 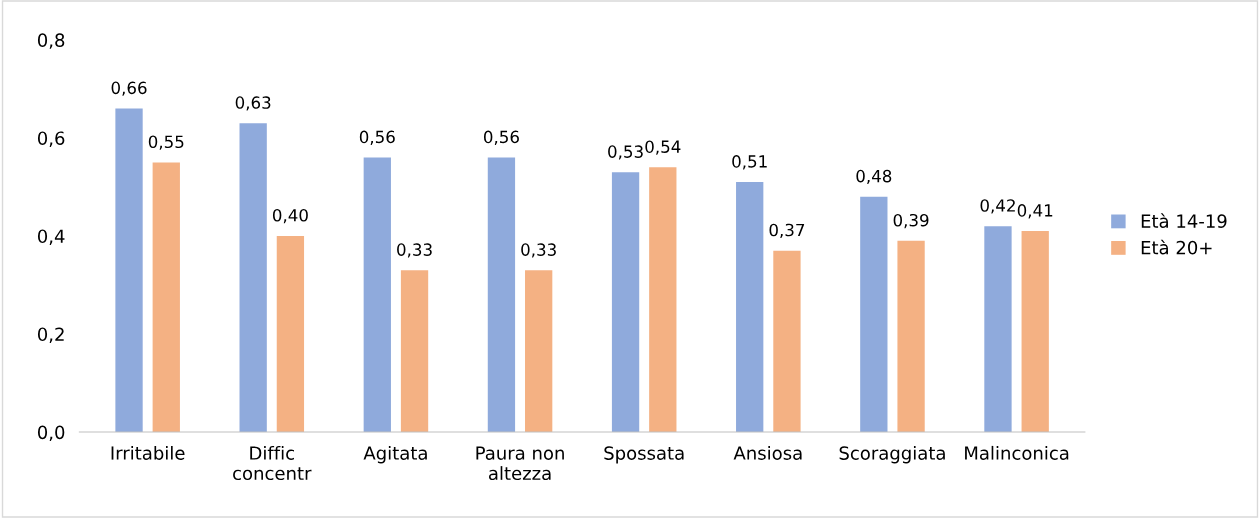 I want to click on data-label: 0,53, so click(x=625, y=152).